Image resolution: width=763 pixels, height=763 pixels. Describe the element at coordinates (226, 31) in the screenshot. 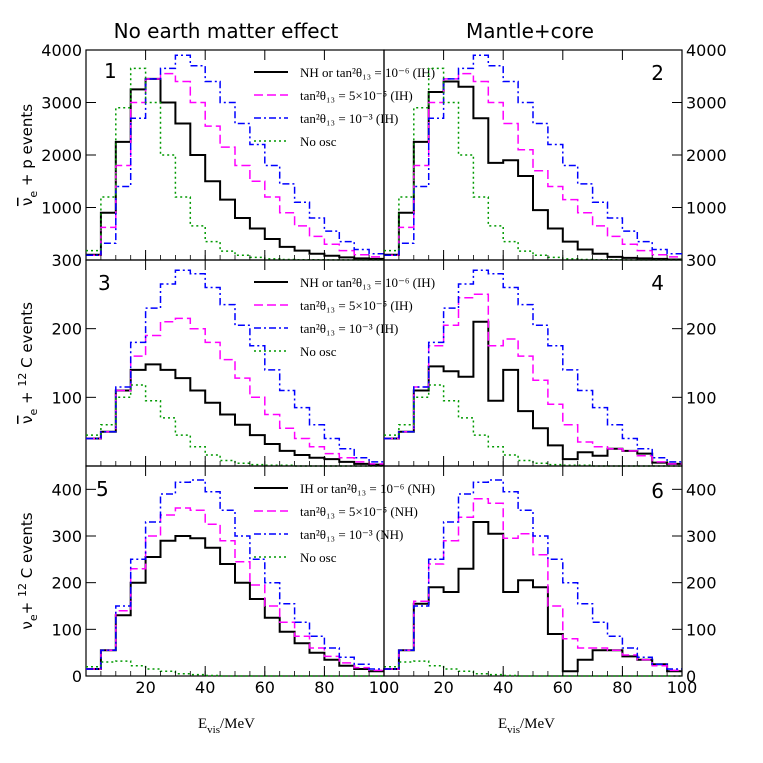

I see `column-title-left: No earth matter effect` at that location.